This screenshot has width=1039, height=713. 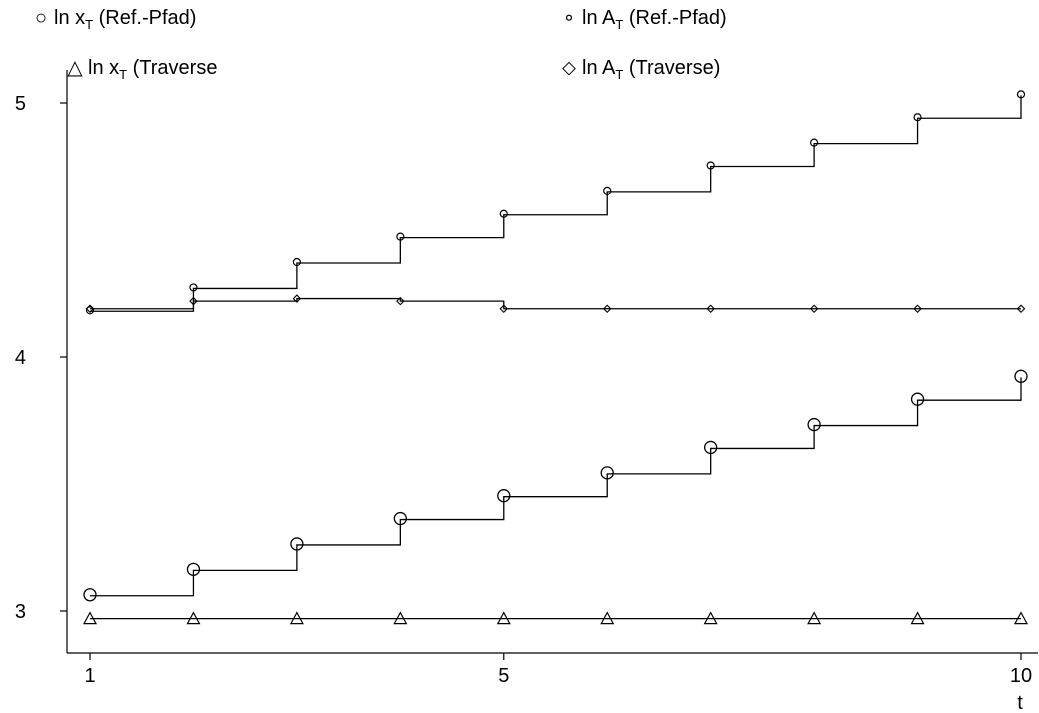 I want to click on x-tick-label: 5, so click(x=503, y=676).